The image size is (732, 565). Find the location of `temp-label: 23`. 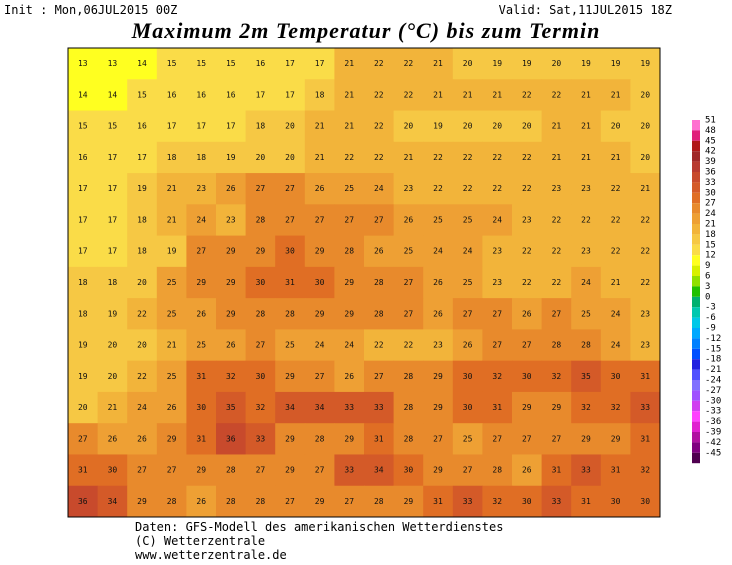

temp-label: 23 is located at coordinates (231, 219).